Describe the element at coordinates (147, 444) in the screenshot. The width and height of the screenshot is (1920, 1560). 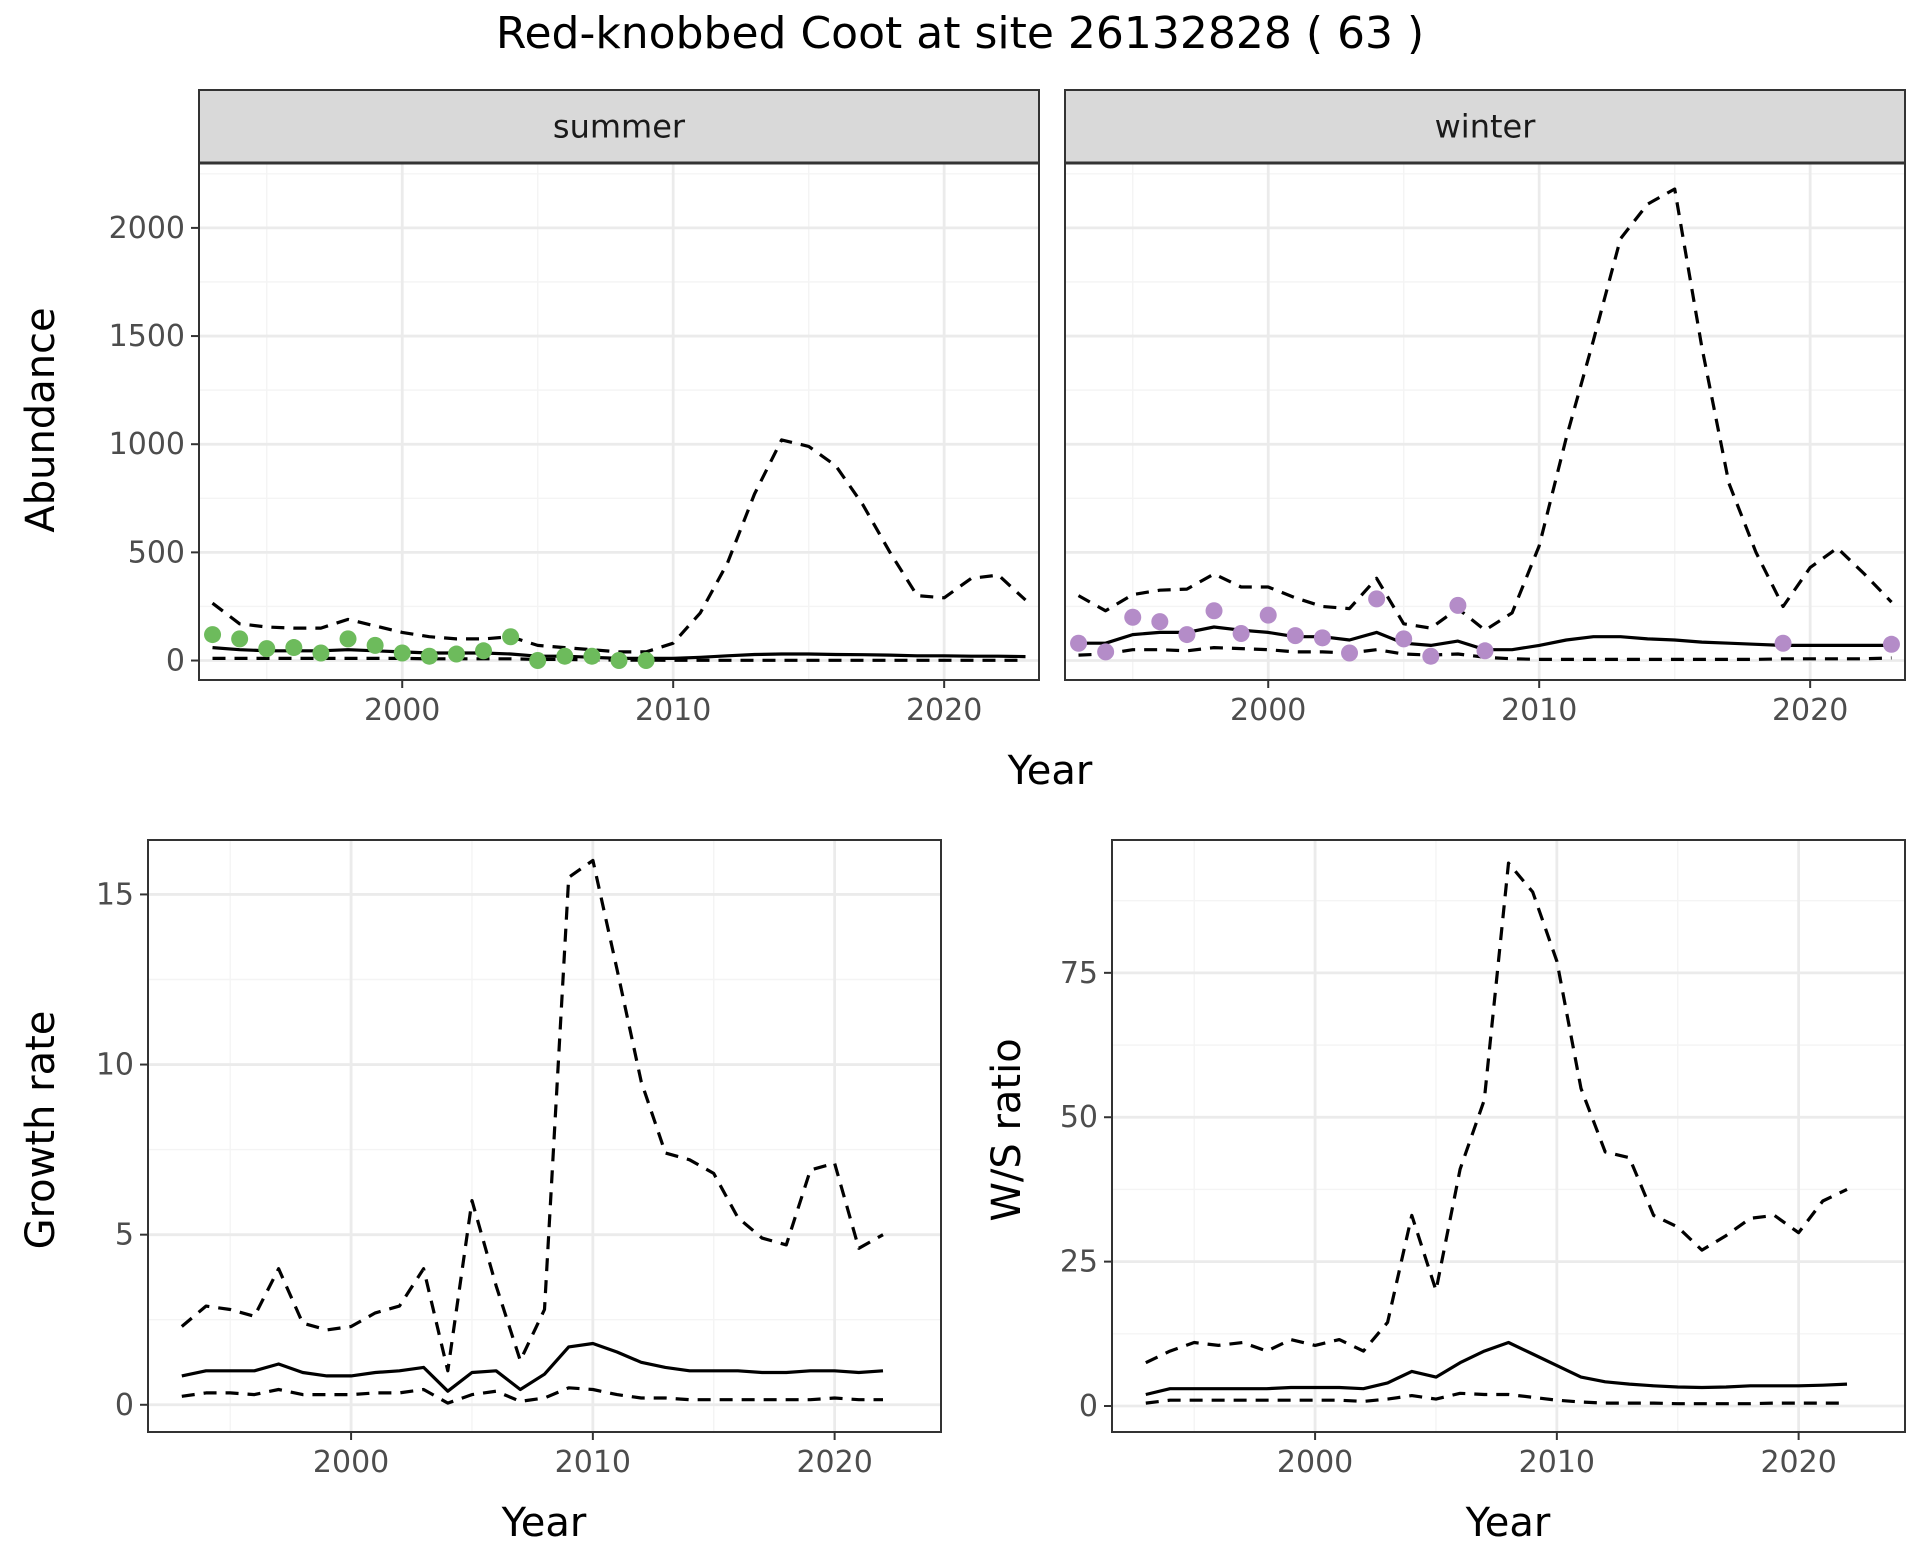
I see `y-tick-label: 1000` at that location.